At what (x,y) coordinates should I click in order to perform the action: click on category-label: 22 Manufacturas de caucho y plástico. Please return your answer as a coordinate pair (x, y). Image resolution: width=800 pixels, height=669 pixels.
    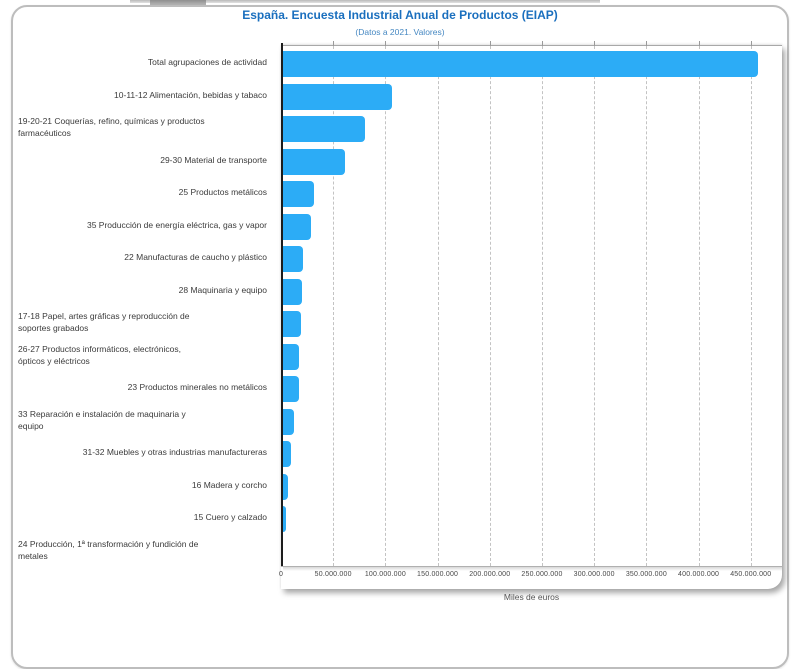
    Looking at the image, I should click on (195, 257).